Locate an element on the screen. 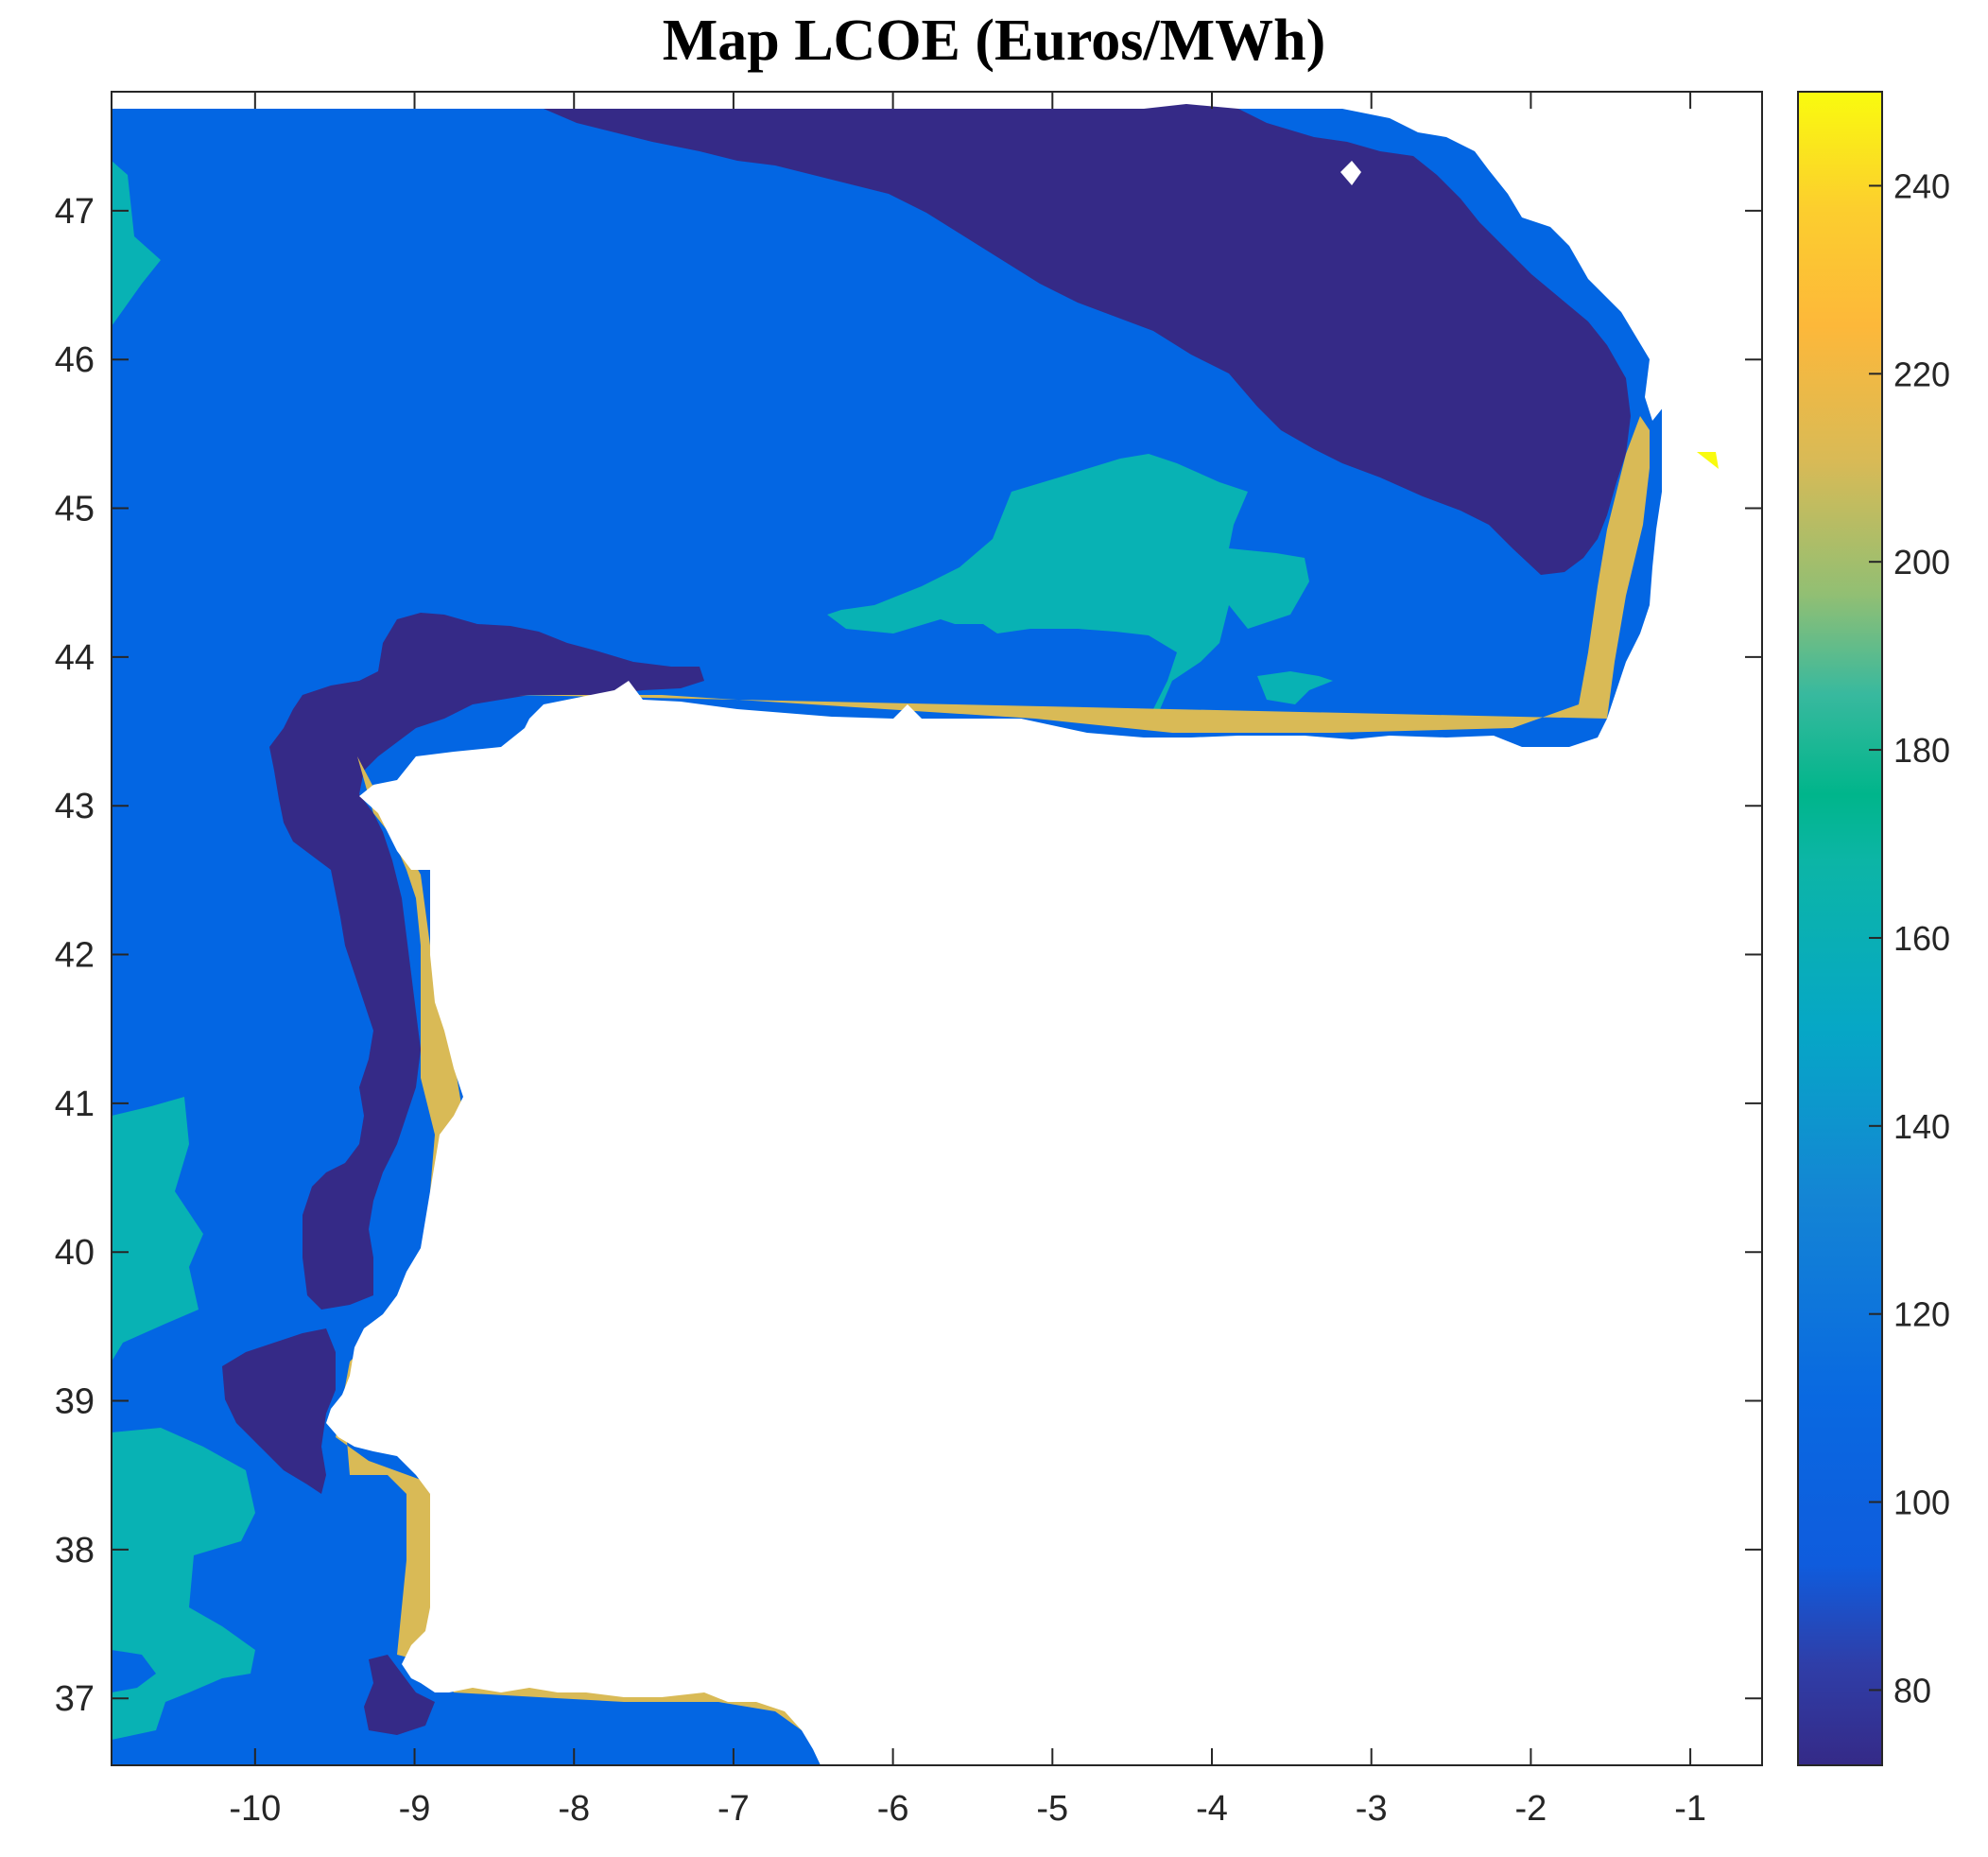 The height and width of the screenshot is (1857, 1988). colorbar-tick-label: 180 is located at coordinates (1921, 750).